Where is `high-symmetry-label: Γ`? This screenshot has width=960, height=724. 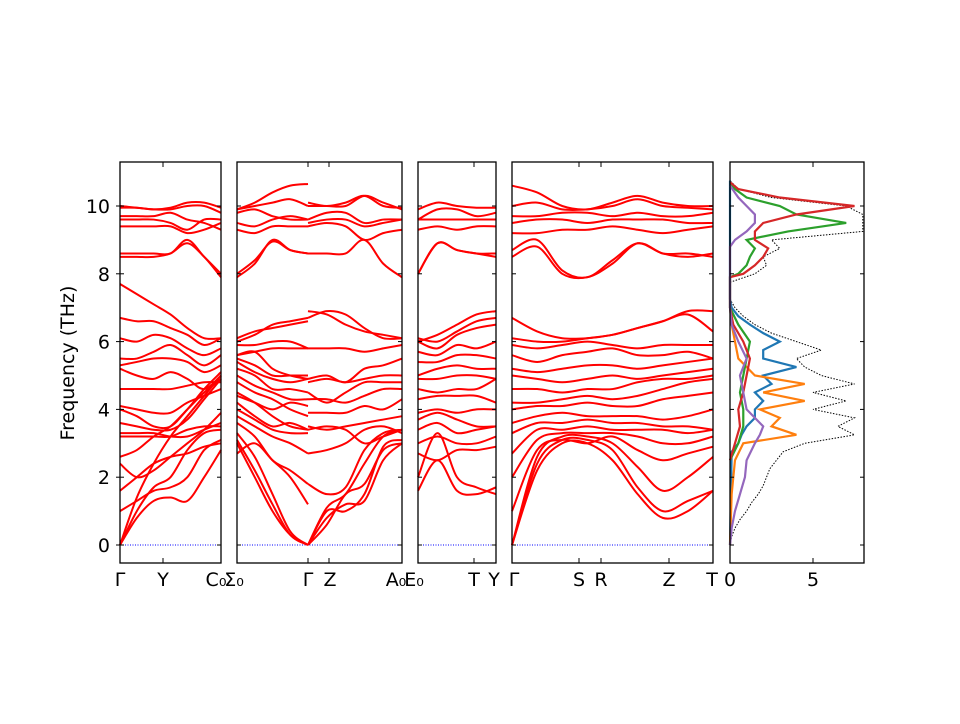 high-symmetry-label: Γ is located at coordinates (120, 580).